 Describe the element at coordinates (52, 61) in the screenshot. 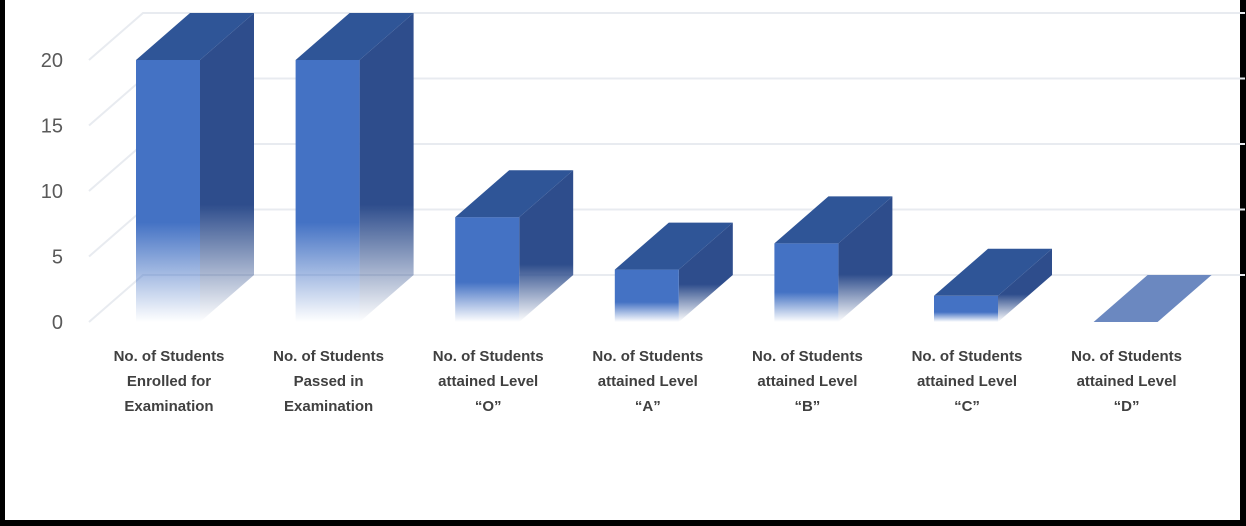

I see `y-tick-label: 20` at that location.